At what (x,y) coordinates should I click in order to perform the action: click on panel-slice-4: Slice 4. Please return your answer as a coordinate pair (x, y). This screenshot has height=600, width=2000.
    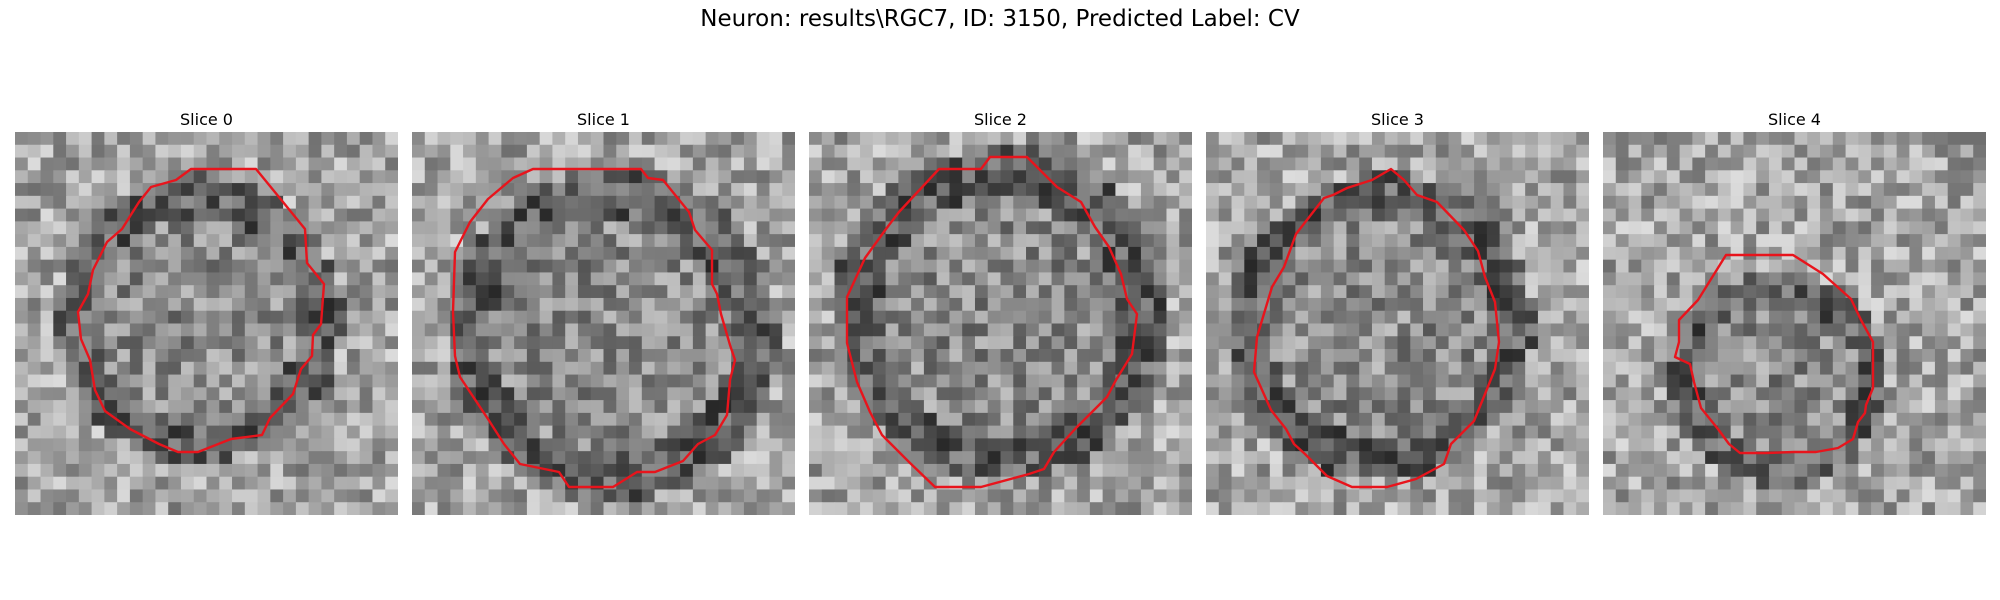
    Looking at the image, I should click on (1794, 311).